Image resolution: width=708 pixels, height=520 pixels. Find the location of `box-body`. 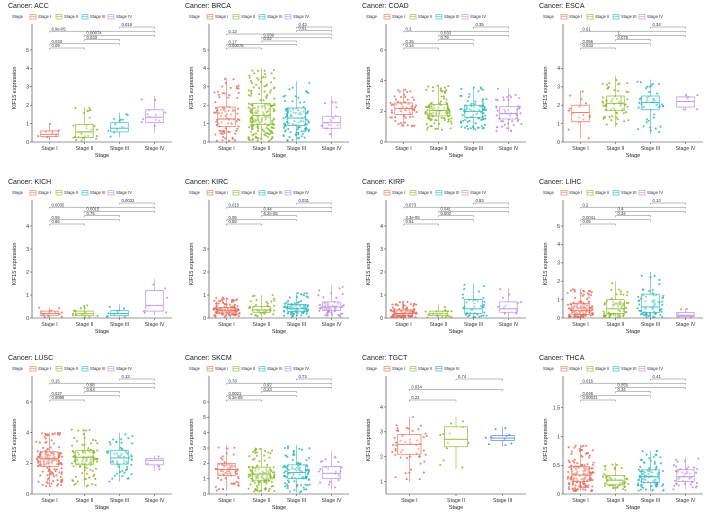

box-body is located at coordinates (456, 437).